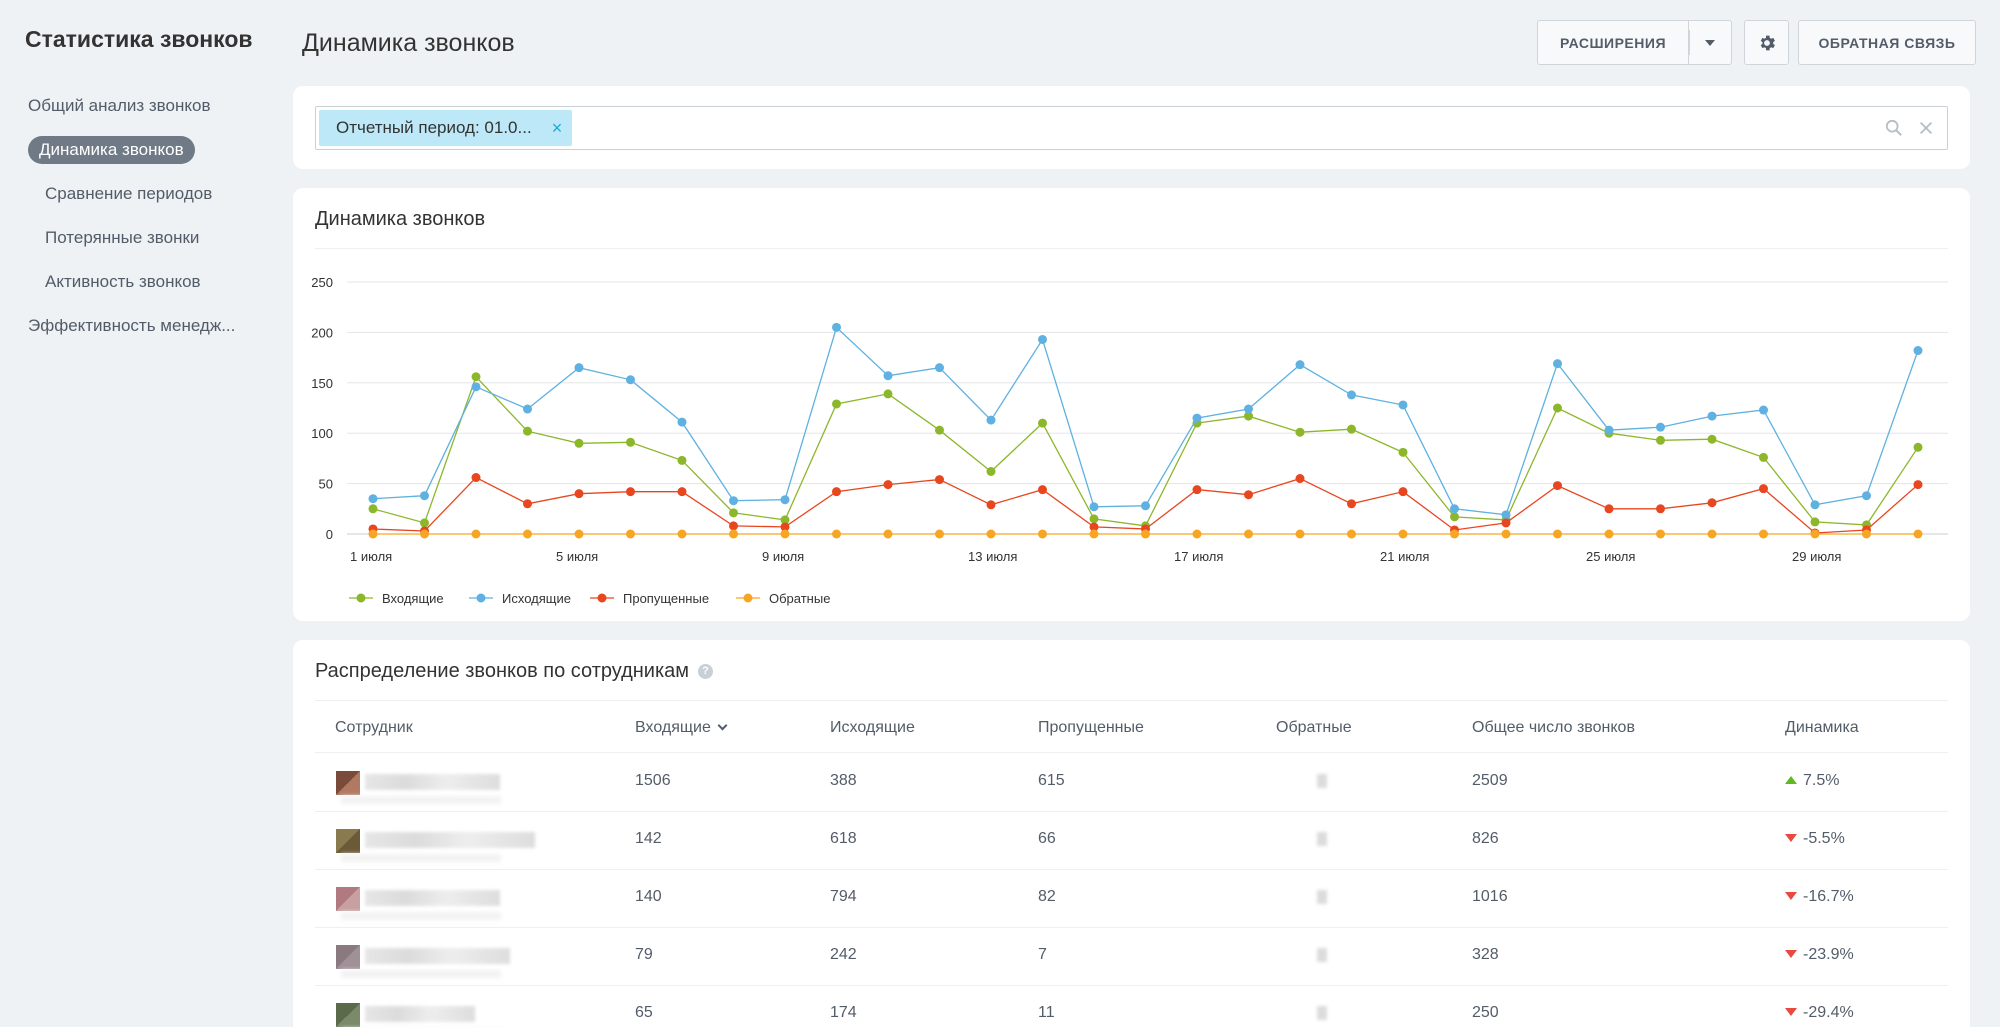  Describe the element at coordinates (408, 43) in the screenshot. I see `page-title: Динамика звонков` at that location.